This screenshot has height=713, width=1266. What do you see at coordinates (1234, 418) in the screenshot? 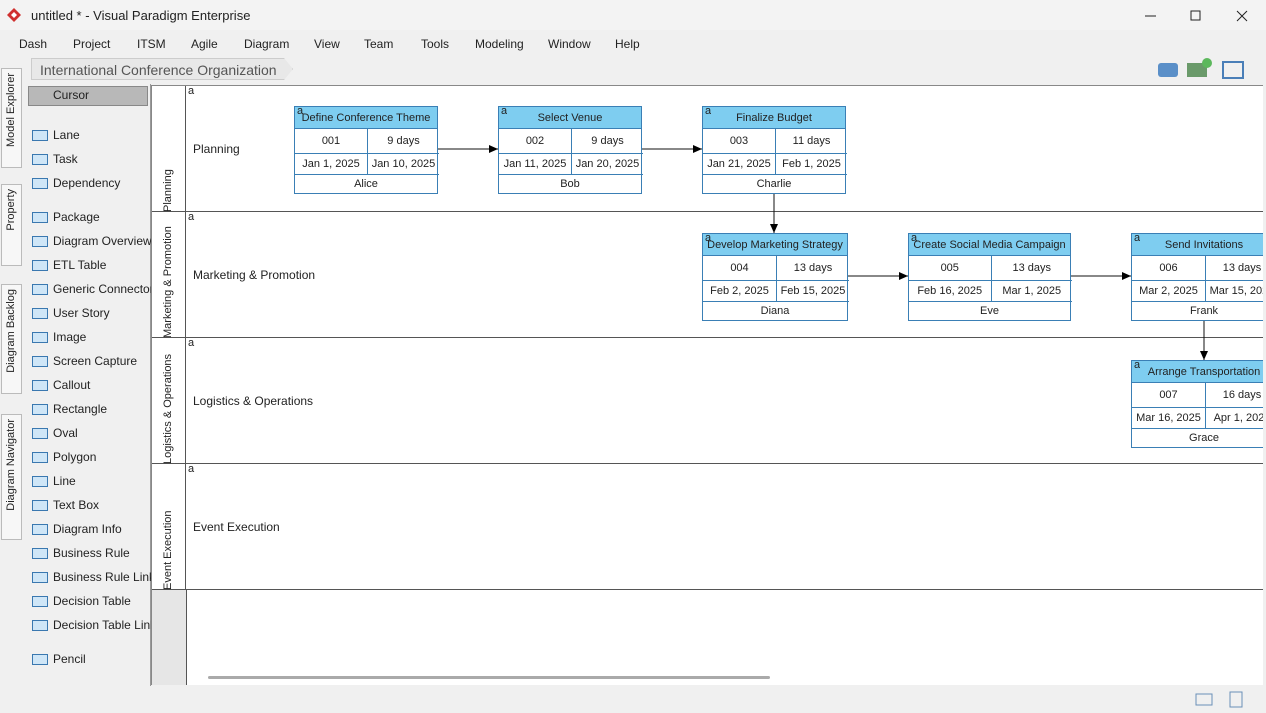
I see `task-end: Apr 1, 2025` at bounding box center [1234, 418].